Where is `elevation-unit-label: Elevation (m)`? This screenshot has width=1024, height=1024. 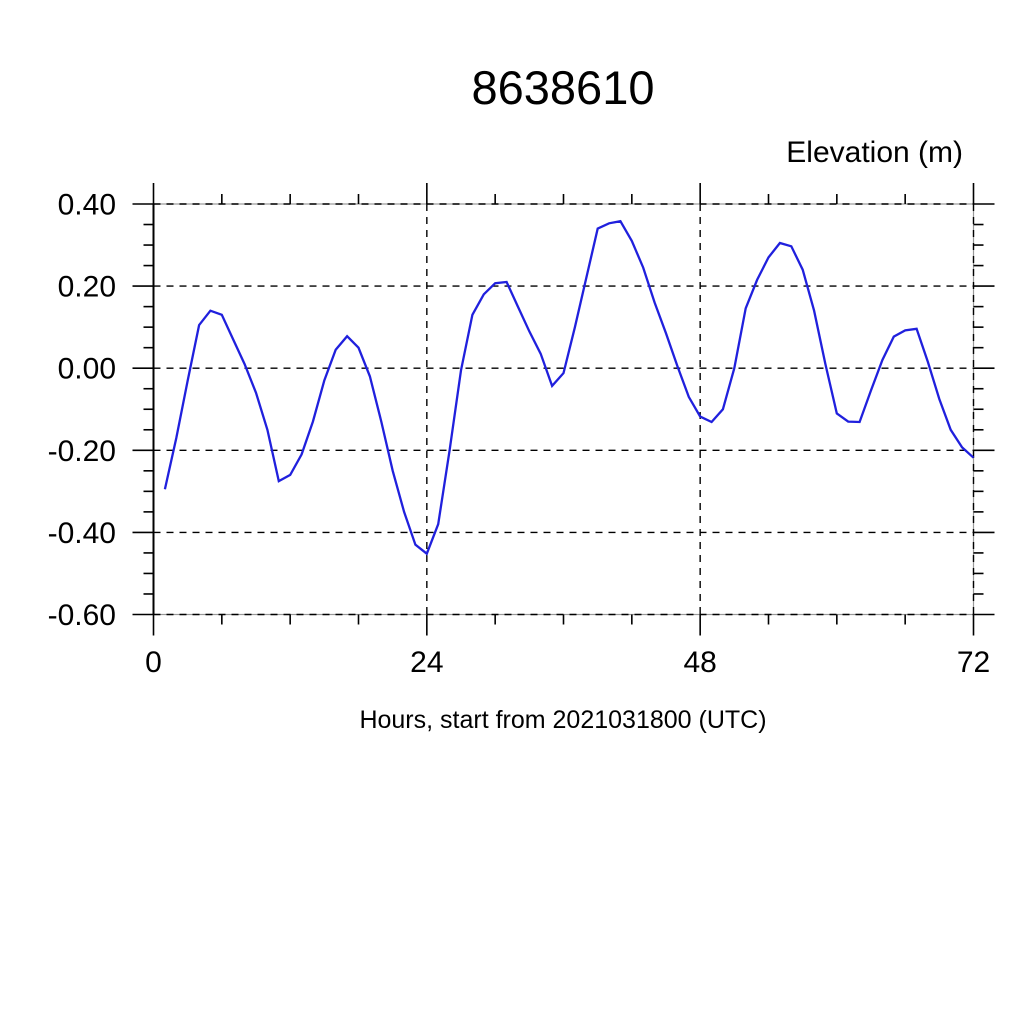 elevation-unit-label: Elevation (m) is located at coordinates (874, 152).